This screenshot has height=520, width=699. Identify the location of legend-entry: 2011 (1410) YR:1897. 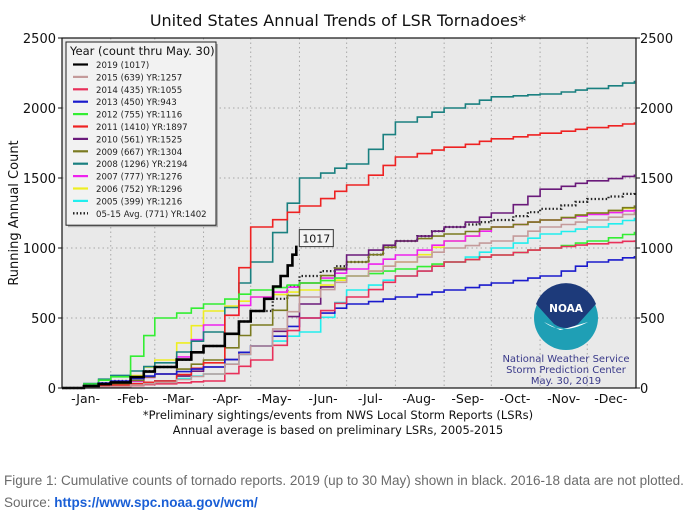
(142, 128).